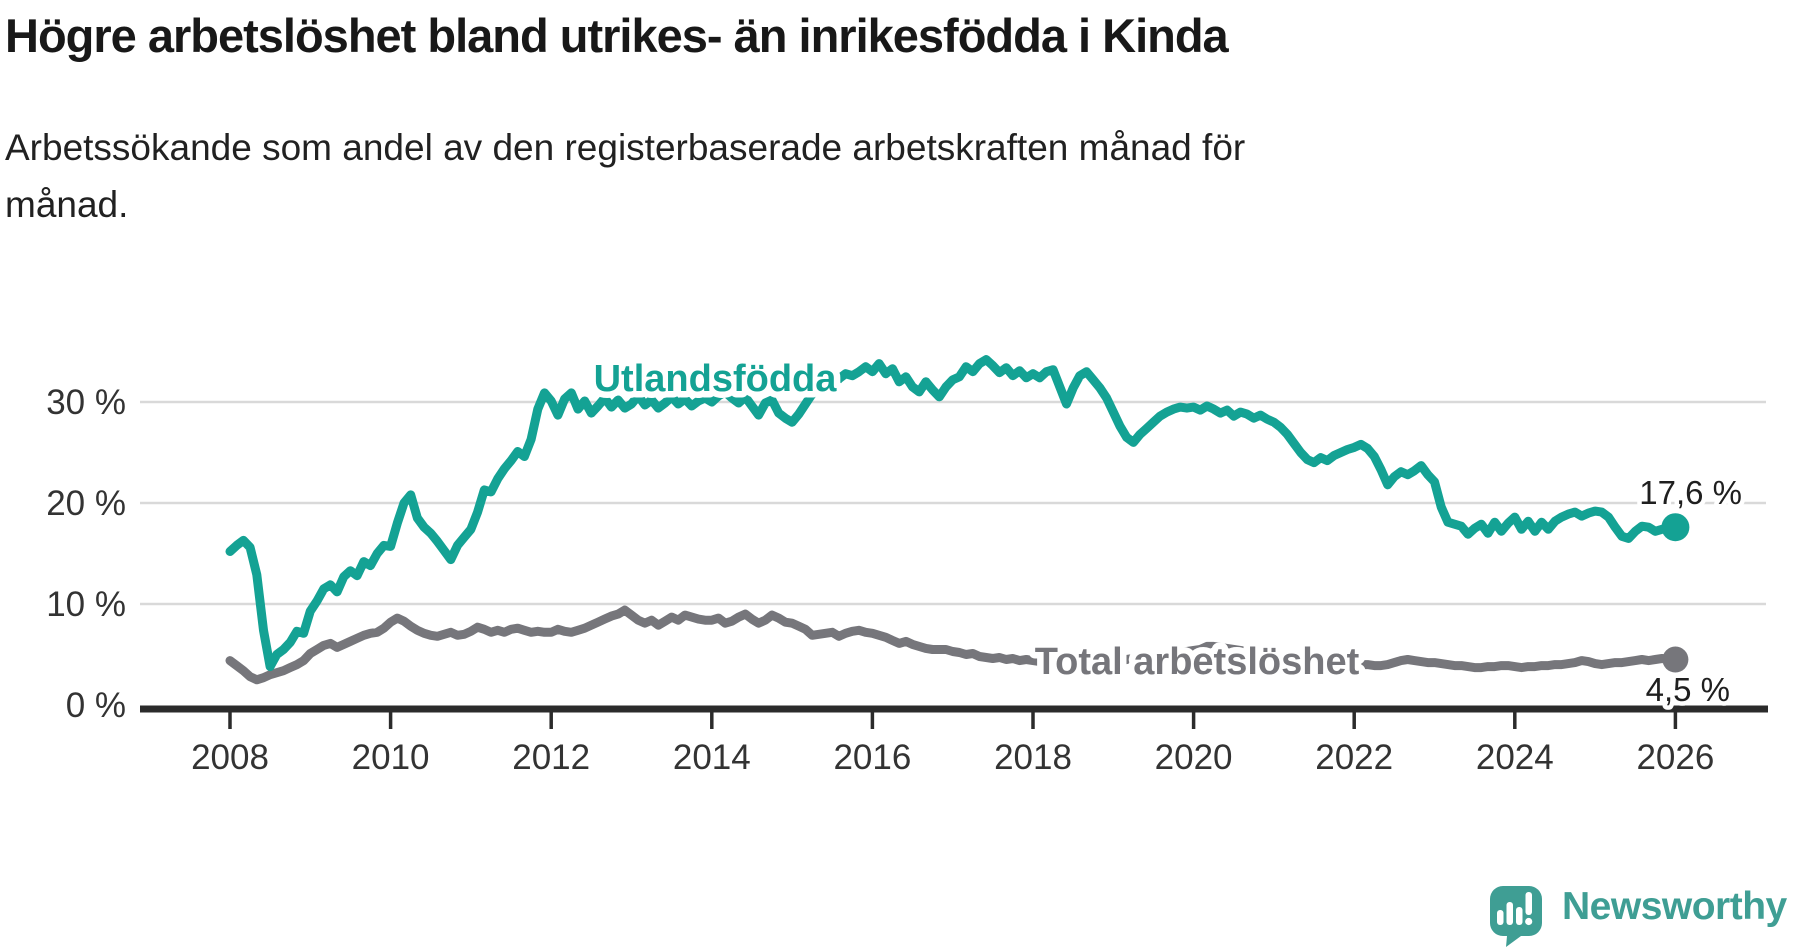  Describe the element at coordinates (1354, 757) in the screenshot. I see `x-tick-label: 2022` at that location.